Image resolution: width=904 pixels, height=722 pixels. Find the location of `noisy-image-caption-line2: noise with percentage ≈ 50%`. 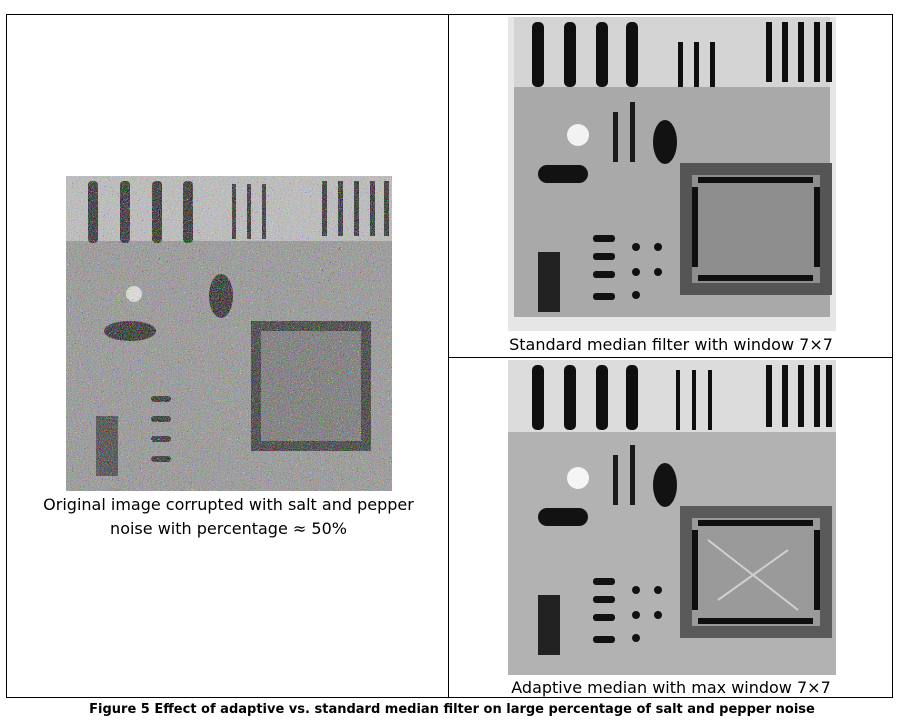

noisy-image-caption-line2: noise with percentage ≈ 50% is located at coordinates (228, 528).